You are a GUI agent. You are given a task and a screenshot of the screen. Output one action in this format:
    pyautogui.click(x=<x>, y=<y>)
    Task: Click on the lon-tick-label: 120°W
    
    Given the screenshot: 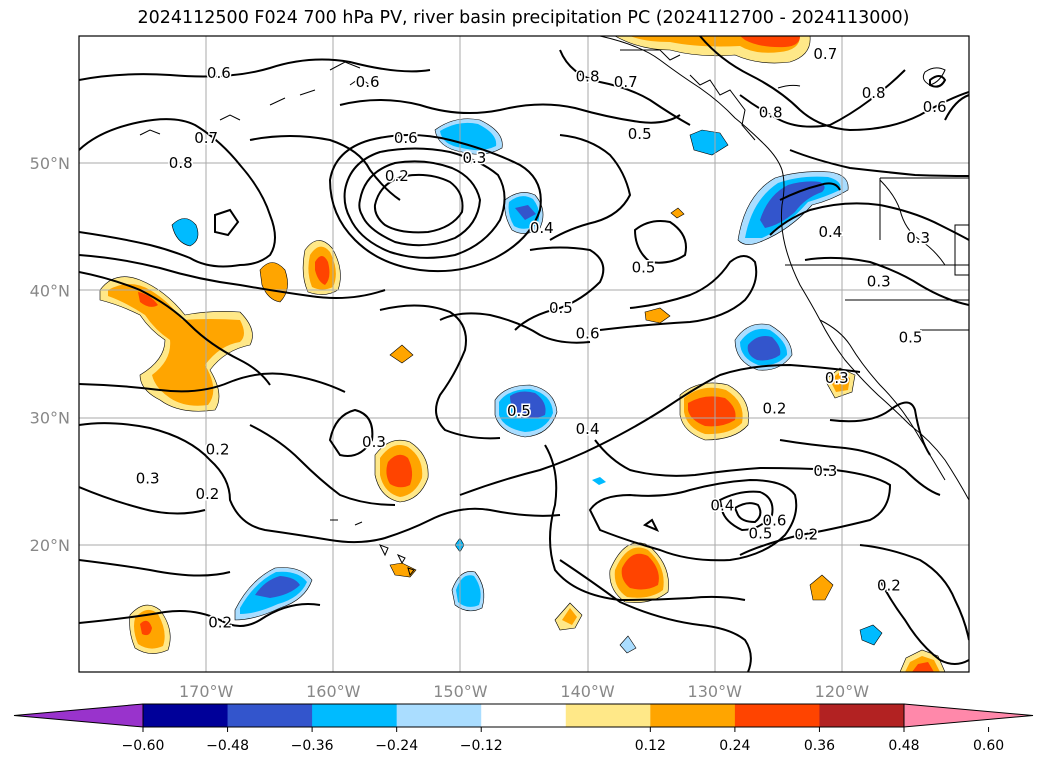 What is the action you would take?
    pyautogui.click(x=842, y=691)
    